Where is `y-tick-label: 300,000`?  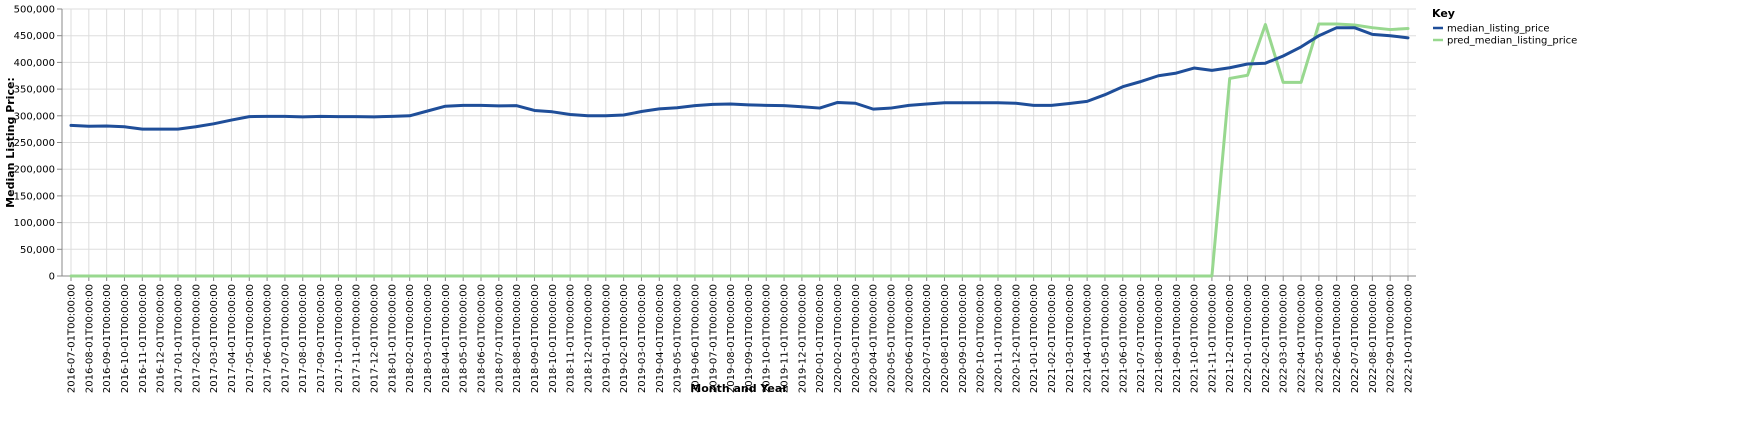 y-tick-label: 300,000 is located at coordinates (34, 116).